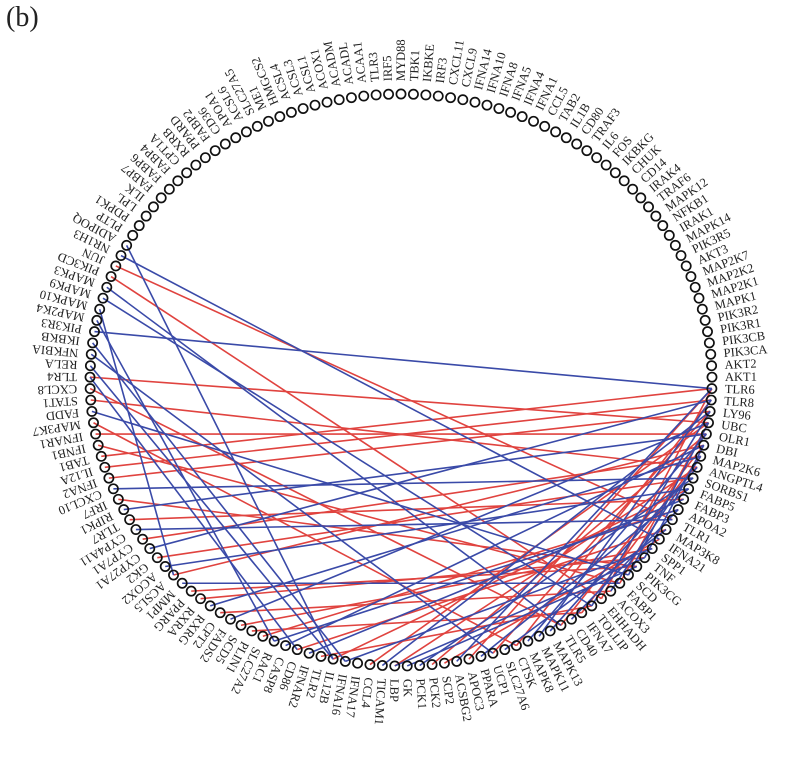  What do you see at coordinates (257, 126) in the screenshot?
I see `node-slc27a5` at bounding box center [257, 126].